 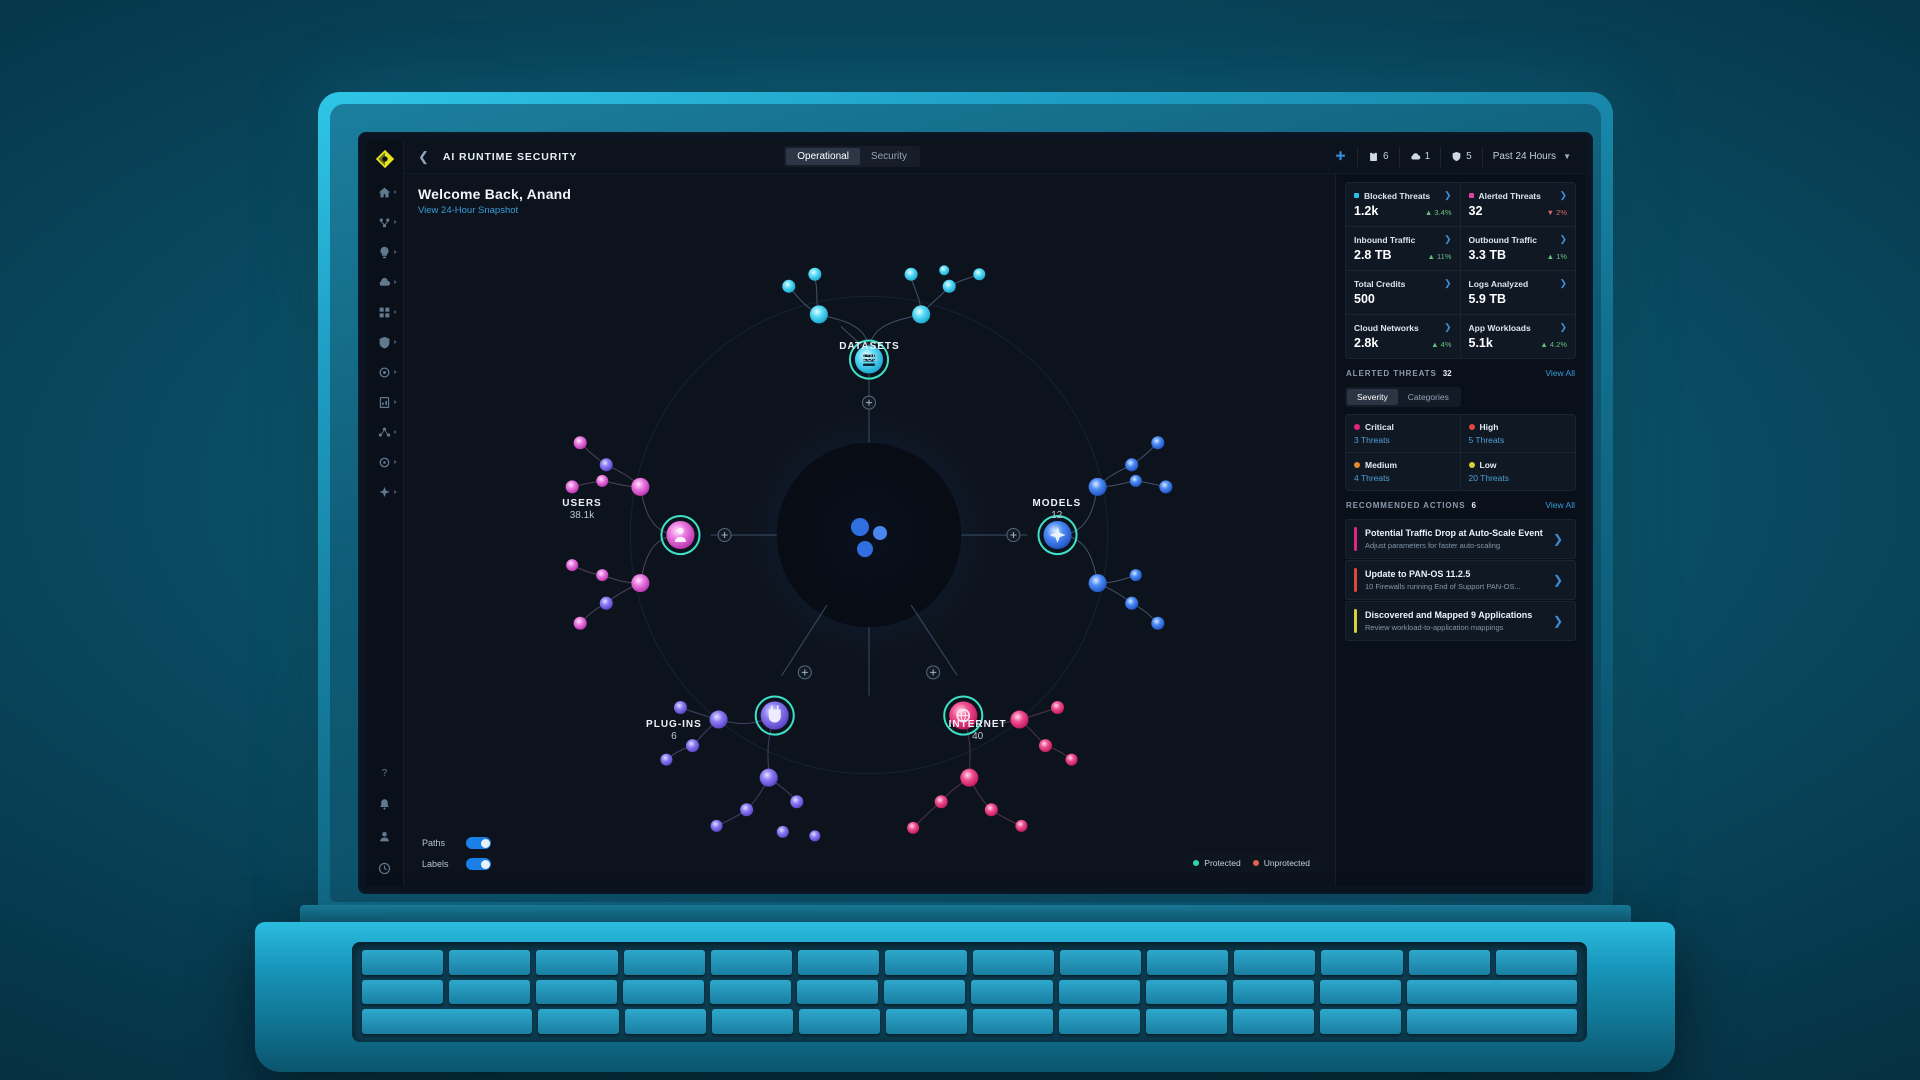 I want to click on toggle-labels-switch, so click(x=478, y=864).